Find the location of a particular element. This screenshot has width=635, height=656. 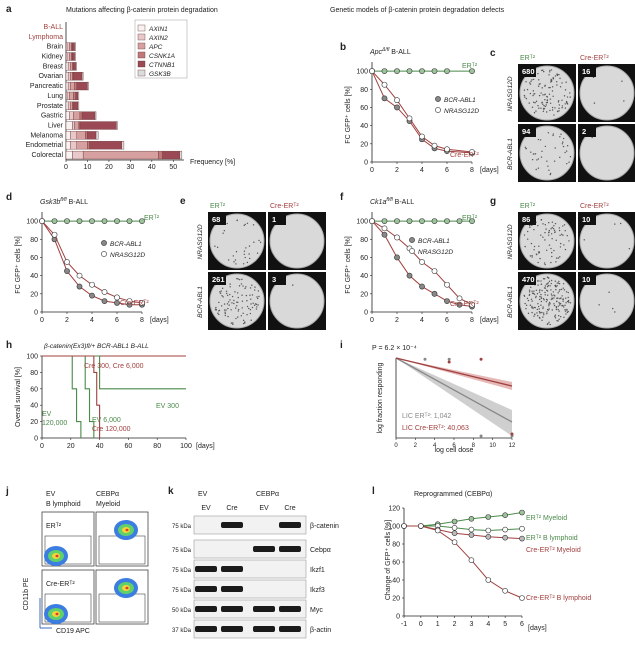

i-xtick-label: 10 is located at coordinates (492, 446).